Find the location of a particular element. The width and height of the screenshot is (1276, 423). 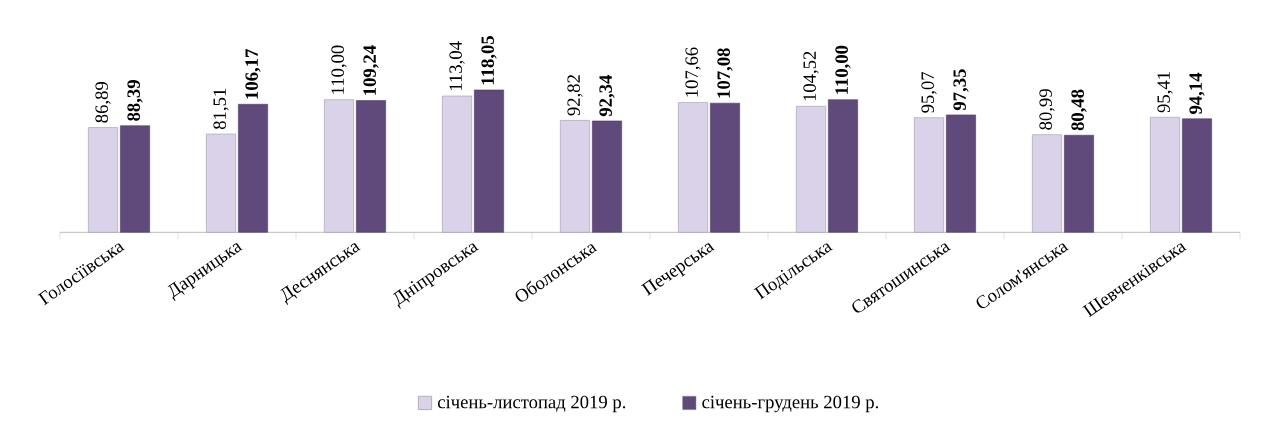

data-label: 86,89 is located at coordinates (103, 102).